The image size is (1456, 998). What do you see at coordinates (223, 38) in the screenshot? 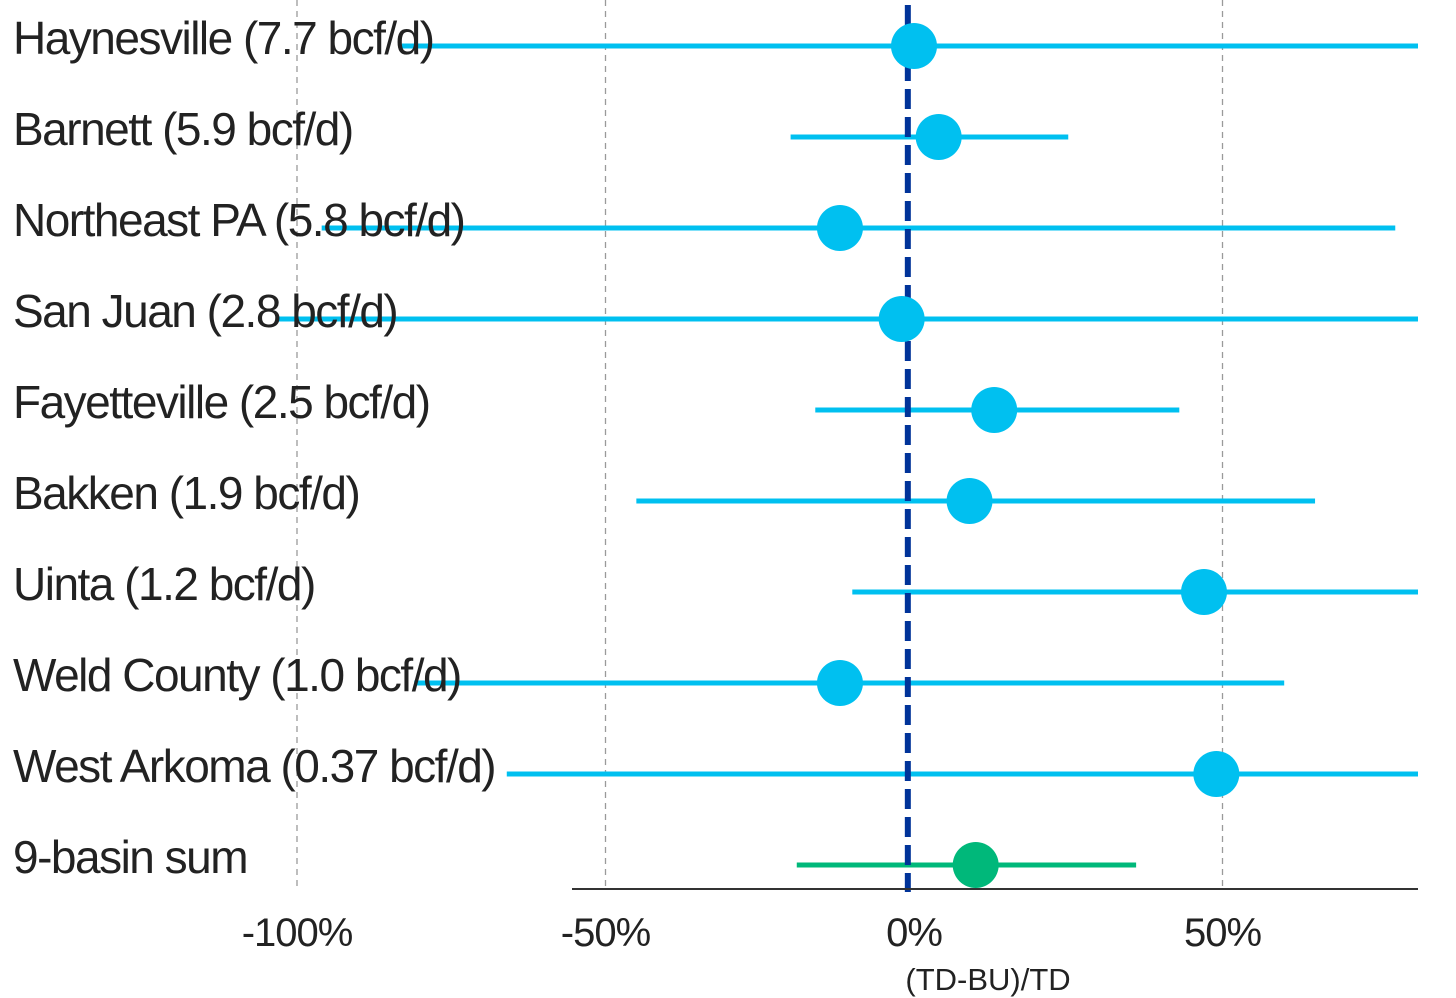
I see `row-label: Haynesville (7.7 bcf/d)` at bounding box center [223, 38].